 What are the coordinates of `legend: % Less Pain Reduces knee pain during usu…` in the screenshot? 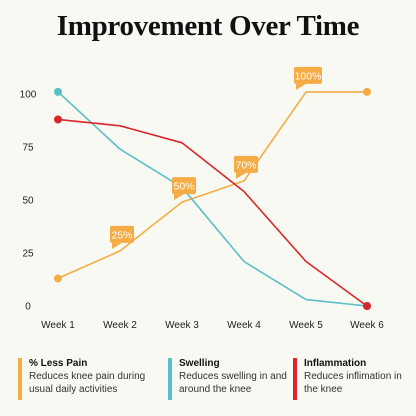 It's located at (213, 382).